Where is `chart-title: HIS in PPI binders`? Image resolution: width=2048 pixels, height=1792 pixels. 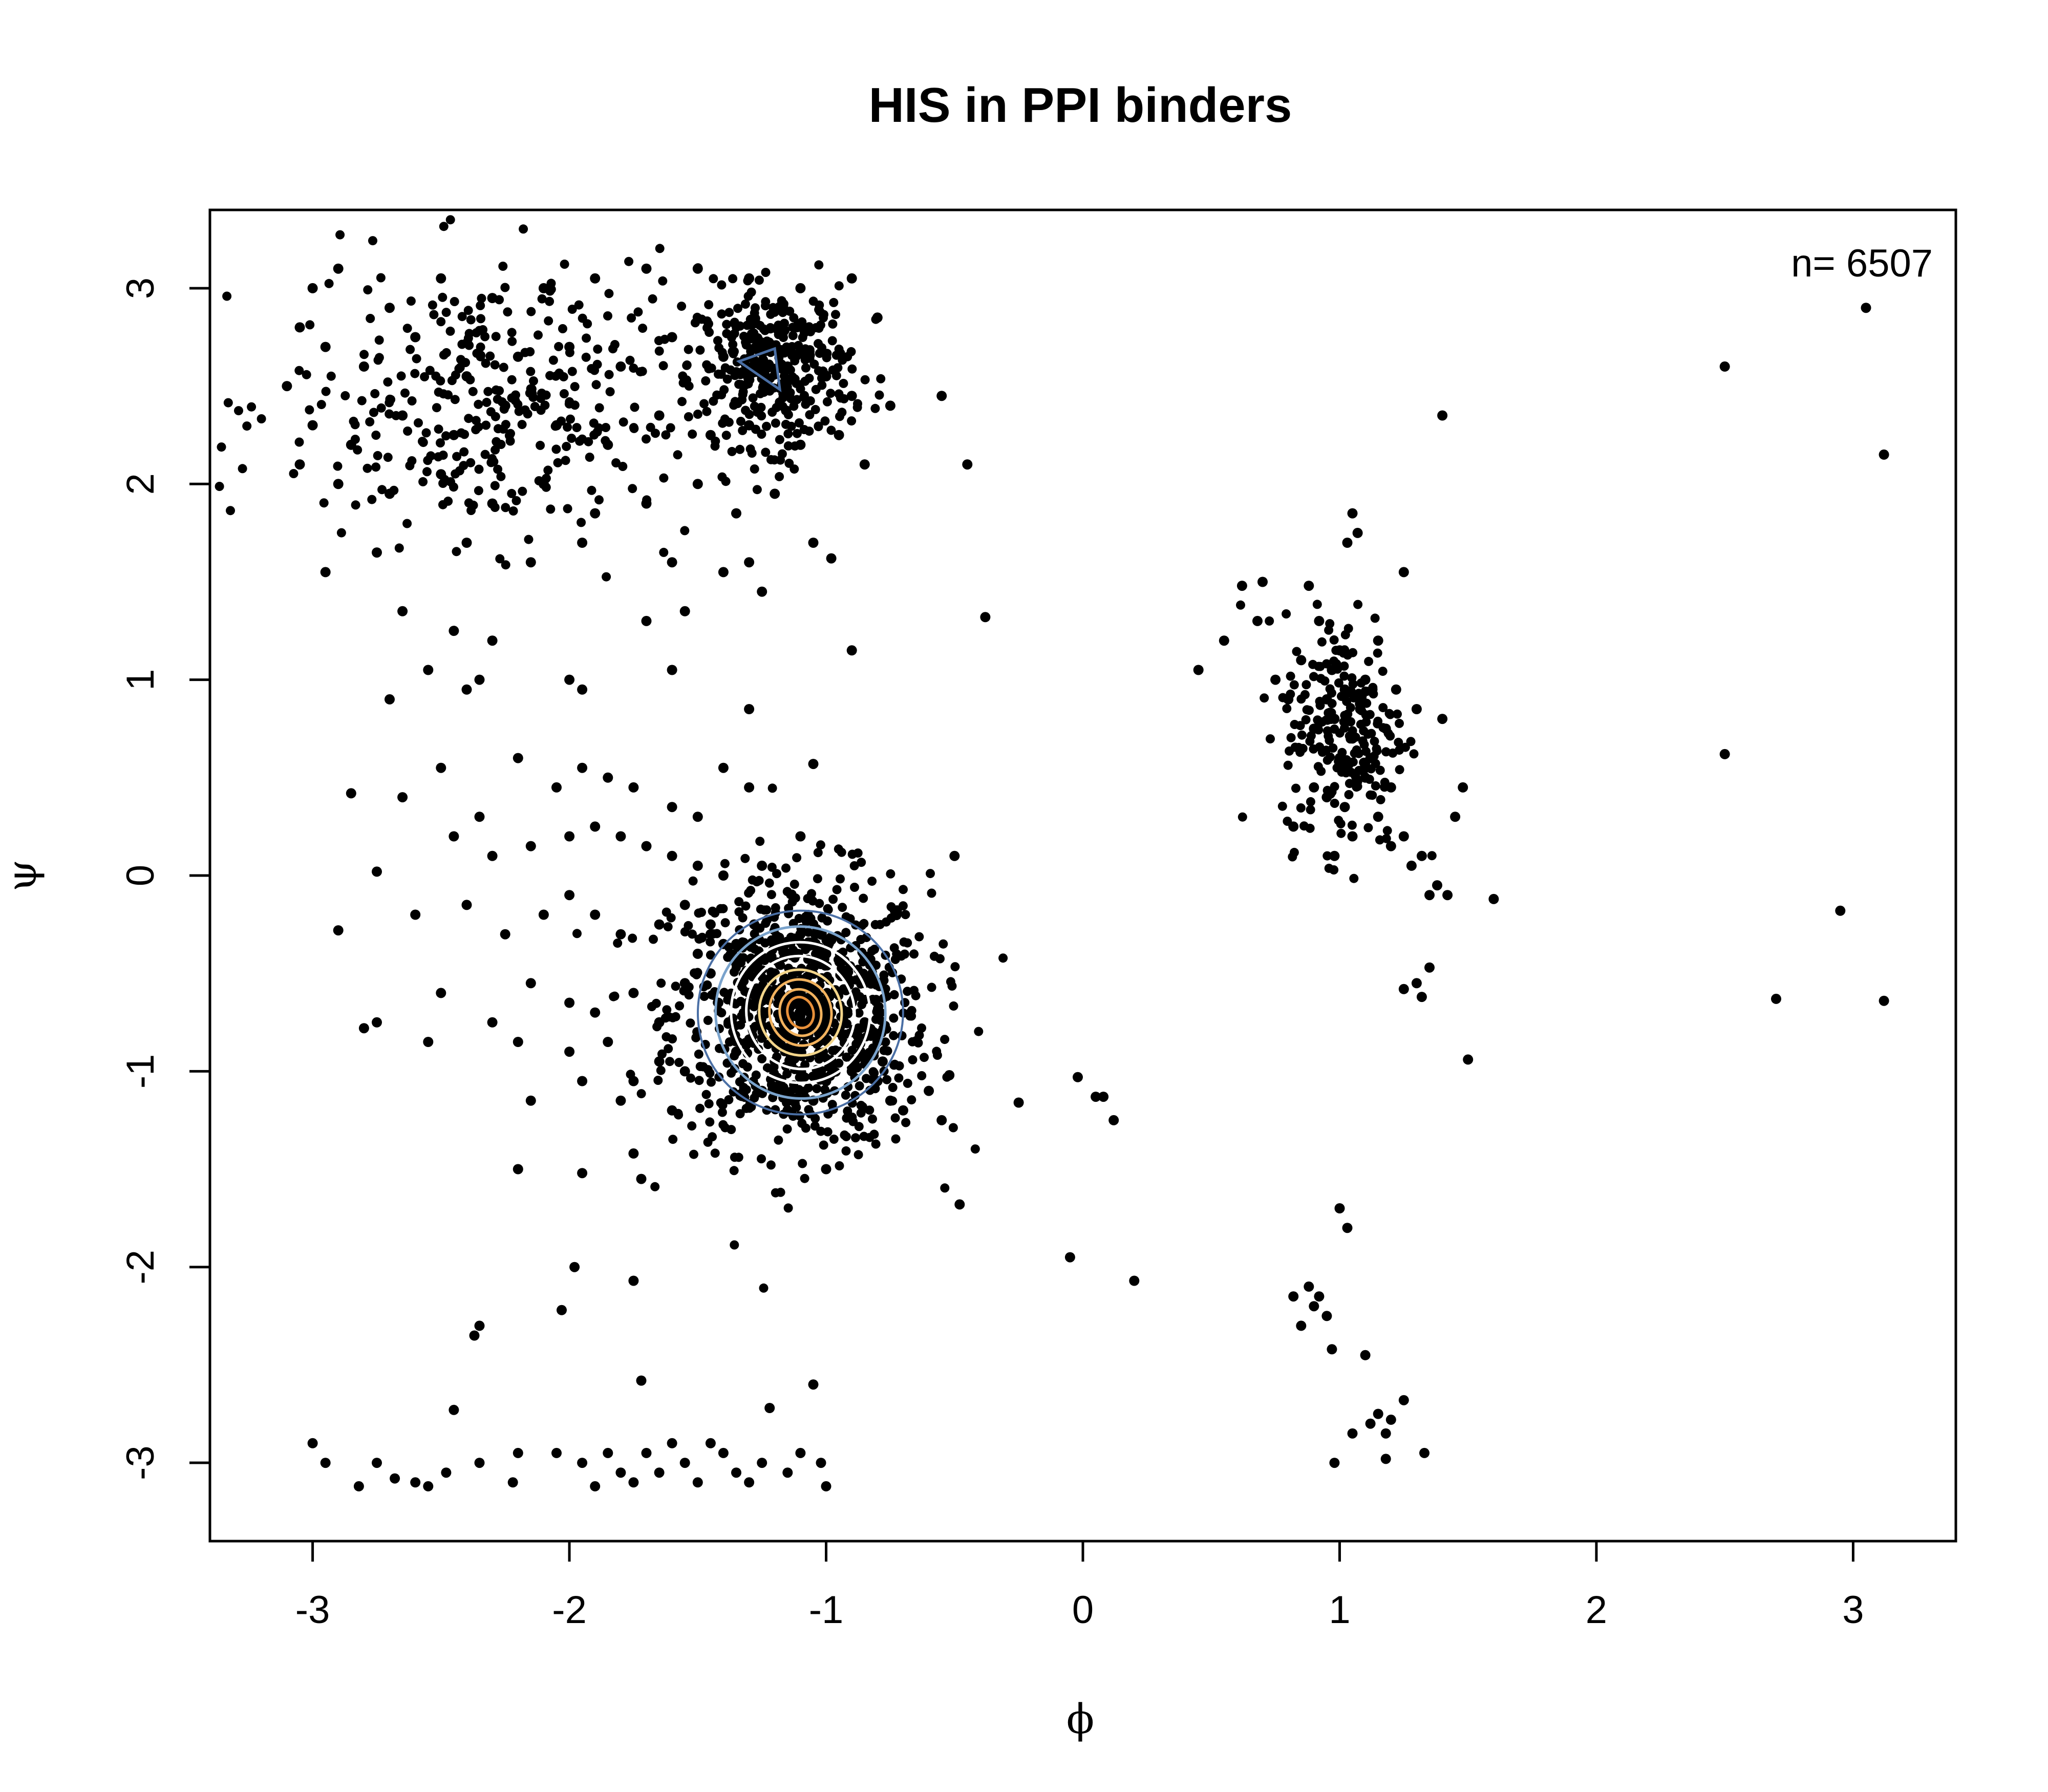 chart-title: HIS in PPI binders is located at coordinates (1080, 105).